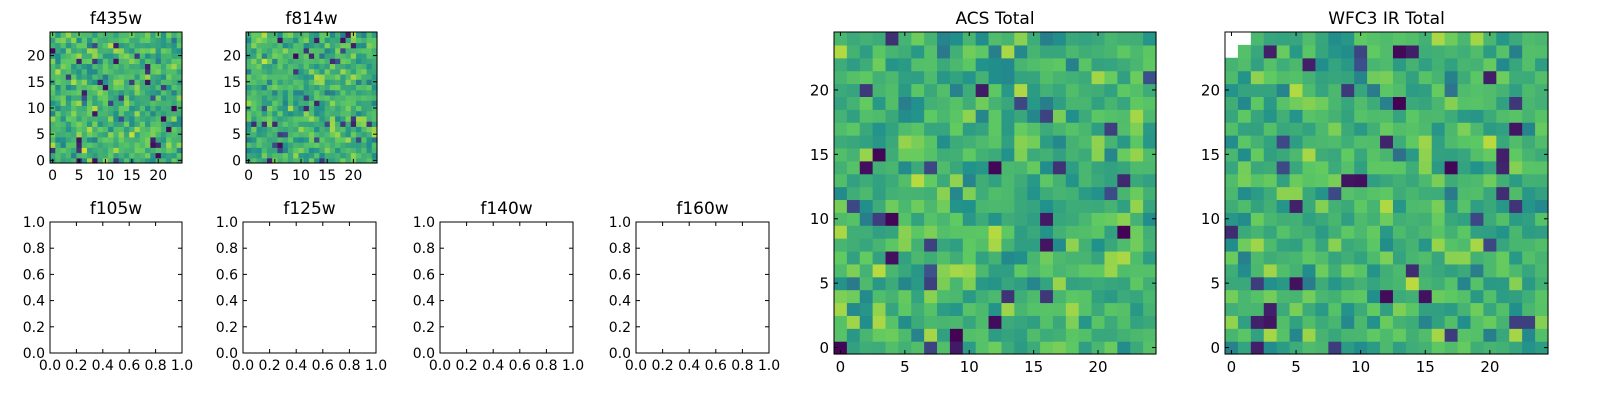  Describe the element at coordinates (1296, 367) in the screenshot. I see `x-tick-label: 5` at that location.